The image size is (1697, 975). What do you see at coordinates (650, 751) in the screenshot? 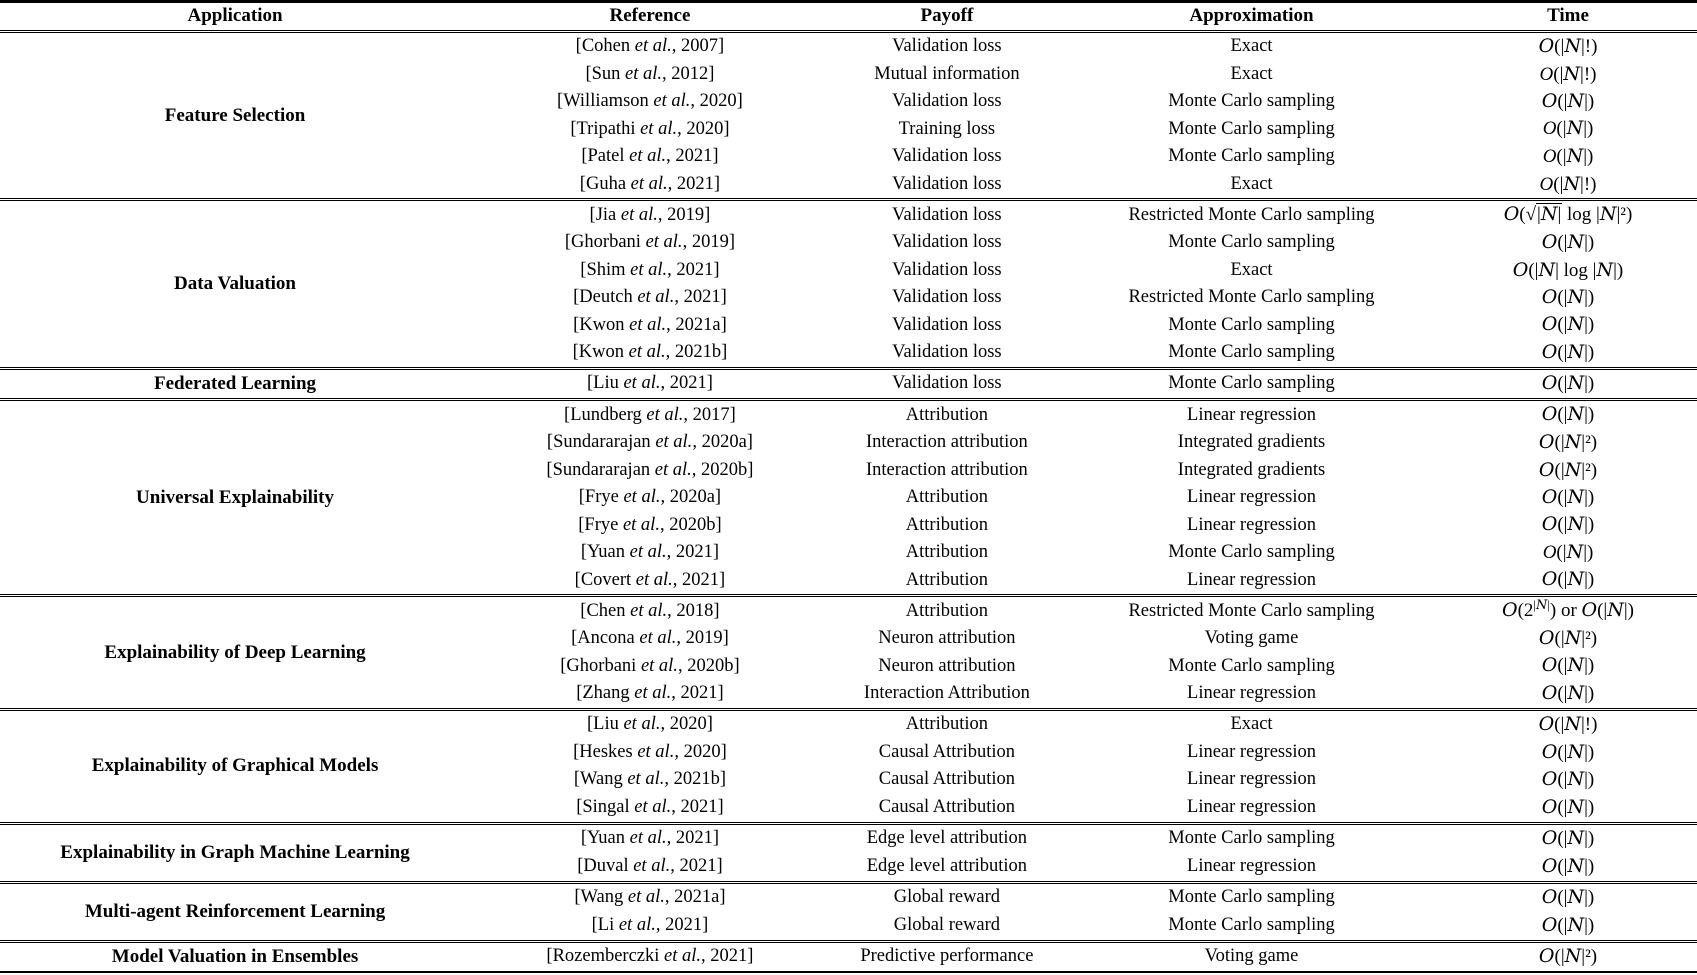
I see `reference-cell: [Heskes et al., 2020]` at bounding box center [650, 751].